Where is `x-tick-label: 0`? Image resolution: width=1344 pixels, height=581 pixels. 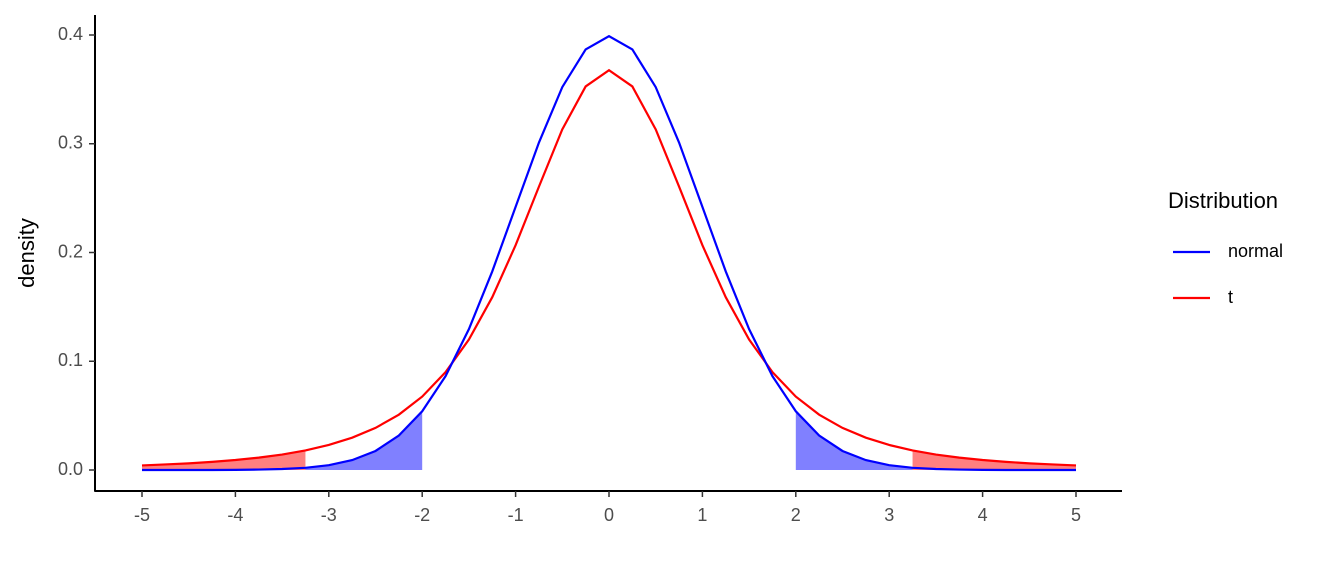 x-tick-label: 0 is located at coordinates (609, 515).